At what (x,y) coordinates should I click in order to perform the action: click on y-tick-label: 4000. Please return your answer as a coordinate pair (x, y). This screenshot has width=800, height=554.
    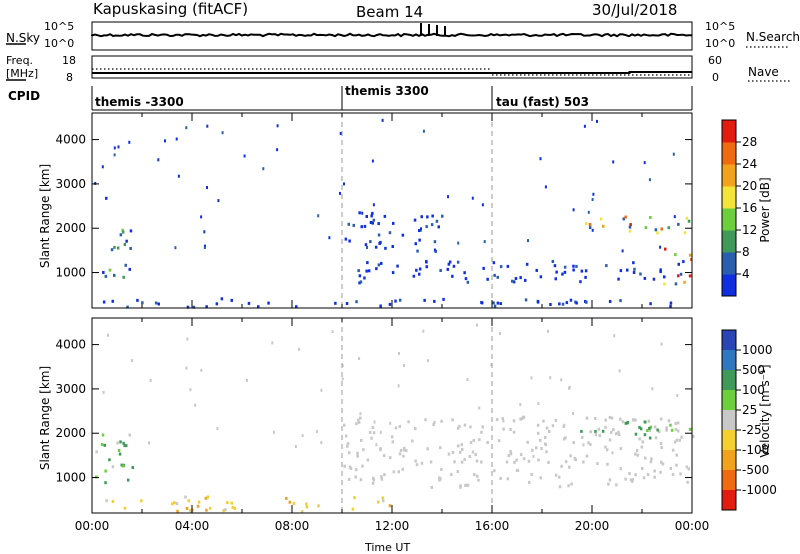
    Looking at the image, I should click on (70, 140).